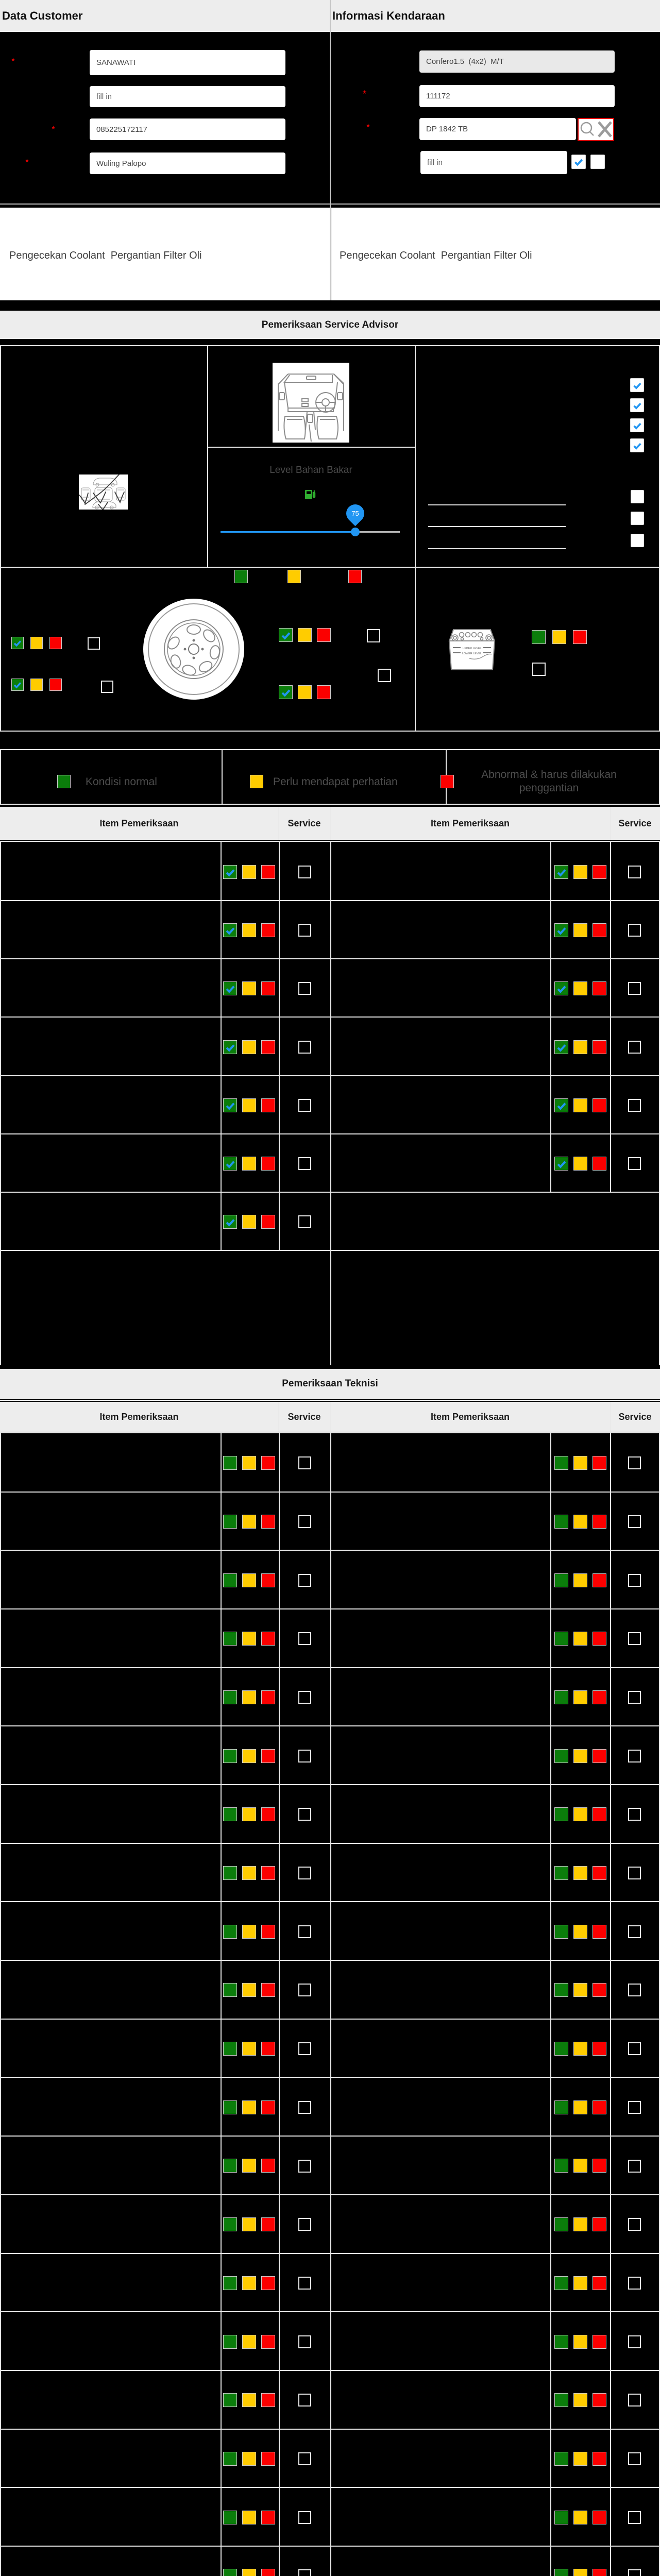 The width and height of the screenshot is (660, 2576). What do you see at coordinates (473, 648) in the screenshot?
I see `svg-text: UPPER LEVEL` at bounding box center [473, 648].